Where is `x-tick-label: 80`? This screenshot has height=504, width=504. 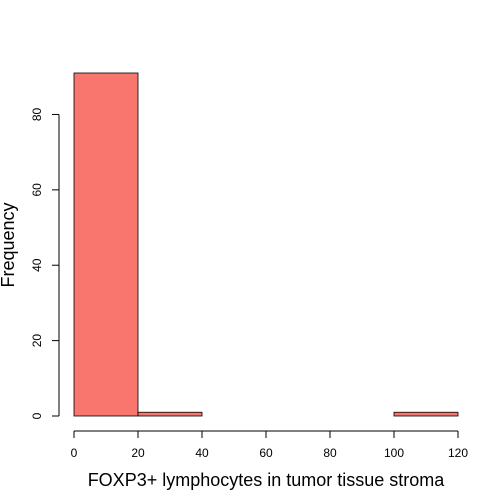
x-tick-label: 80 is located at coordinates (330, 453).